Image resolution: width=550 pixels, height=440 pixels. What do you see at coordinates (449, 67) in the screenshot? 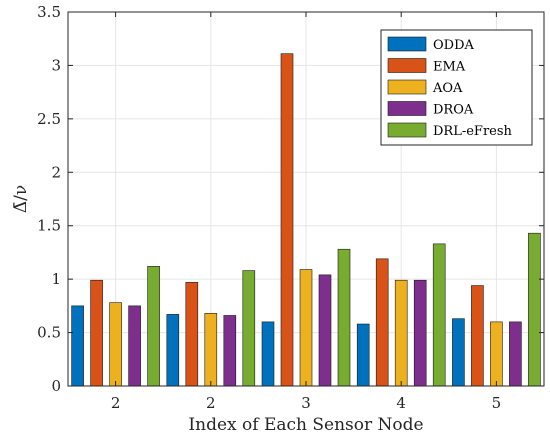
I see `legend-label: EMA` at bounding box center [449, 67].